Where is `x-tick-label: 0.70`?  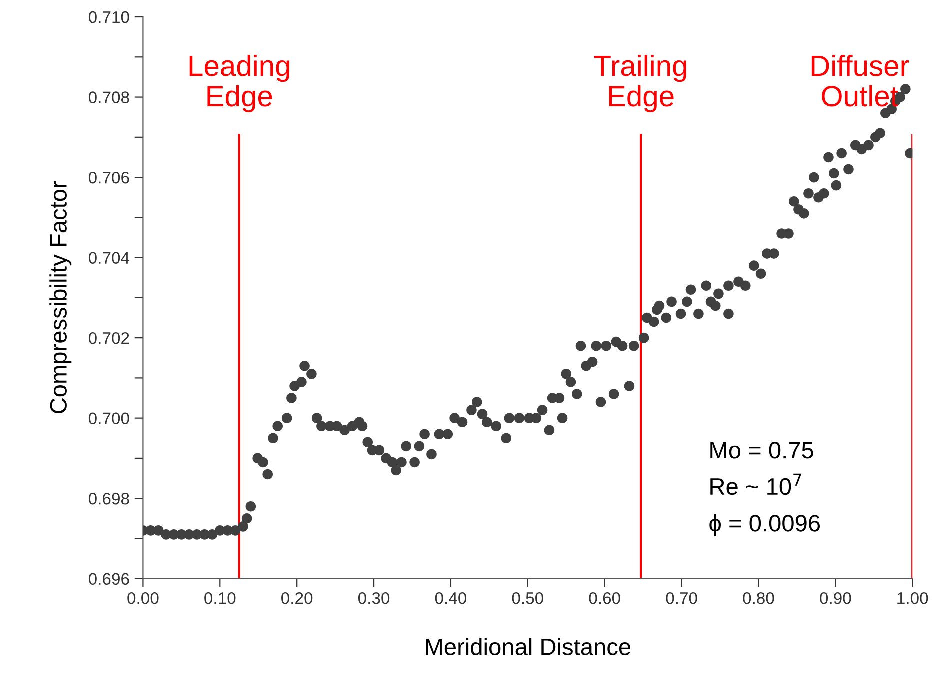
x-tick-label: 0.70 is located at coordinates (682, 598).